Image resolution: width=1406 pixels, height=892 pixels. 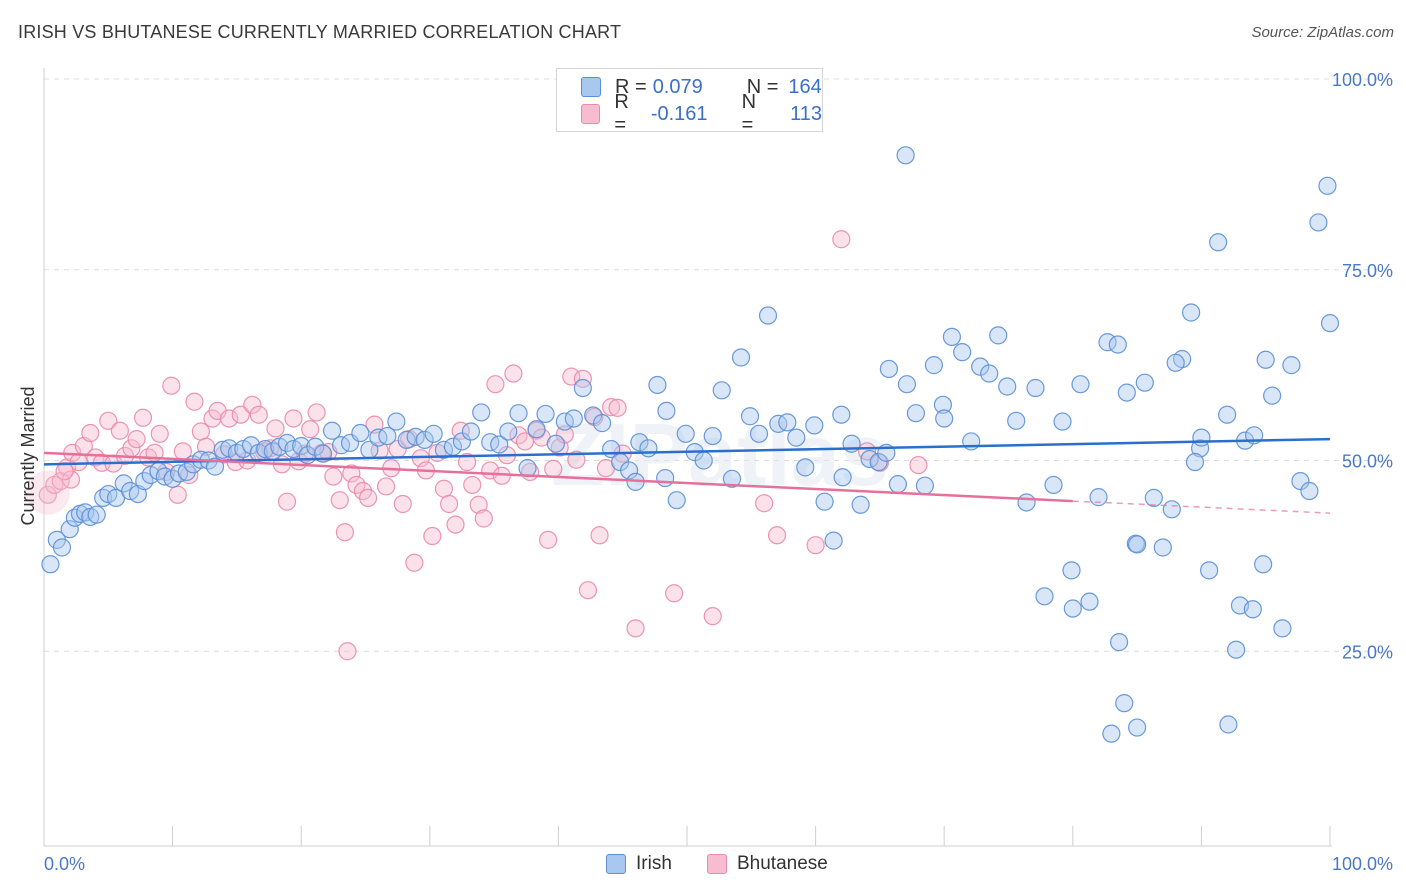 I want to click on bottom-bhutanese-label: Bhutanese, so click(x=782, y=863).